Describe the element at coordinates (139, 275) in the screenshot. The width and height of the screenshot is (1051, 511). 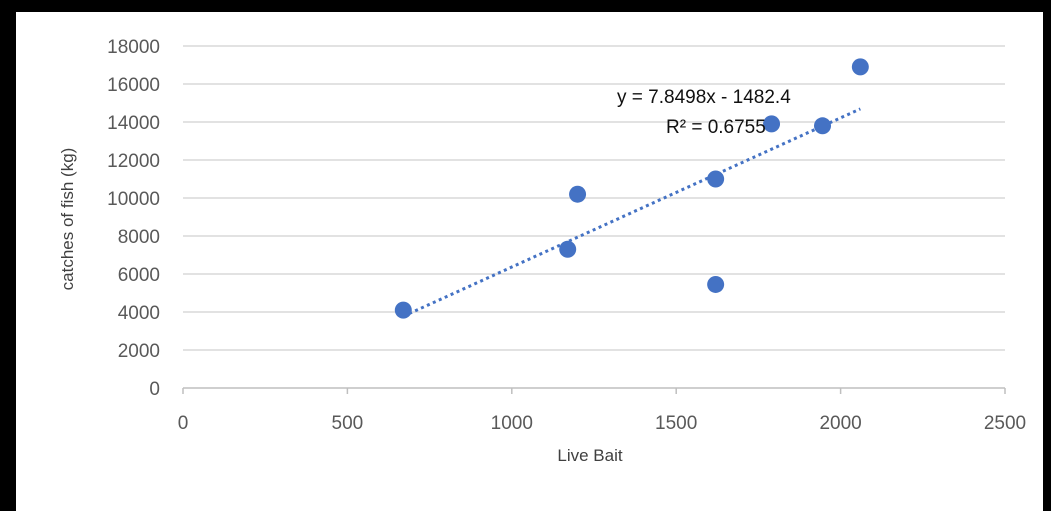
I see `y-tick-label: 6000` at that location.